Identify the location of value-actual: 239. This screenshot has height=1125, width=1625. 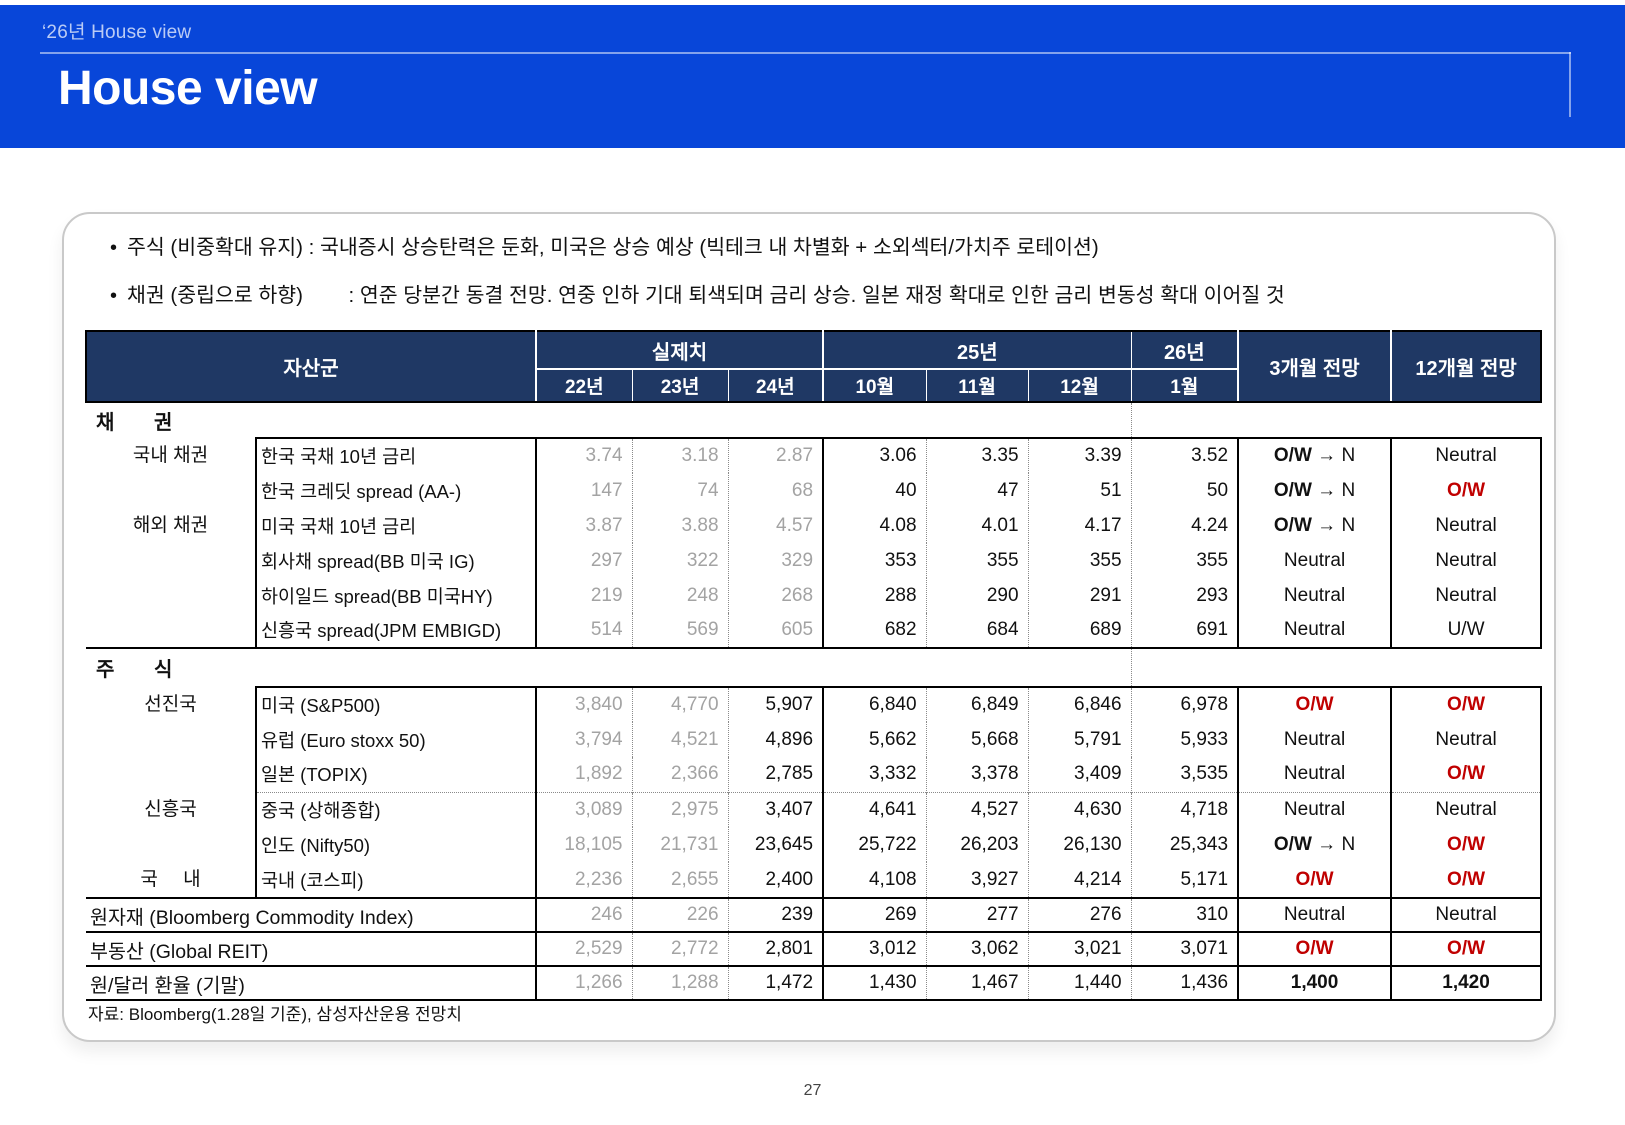
(776, 914).